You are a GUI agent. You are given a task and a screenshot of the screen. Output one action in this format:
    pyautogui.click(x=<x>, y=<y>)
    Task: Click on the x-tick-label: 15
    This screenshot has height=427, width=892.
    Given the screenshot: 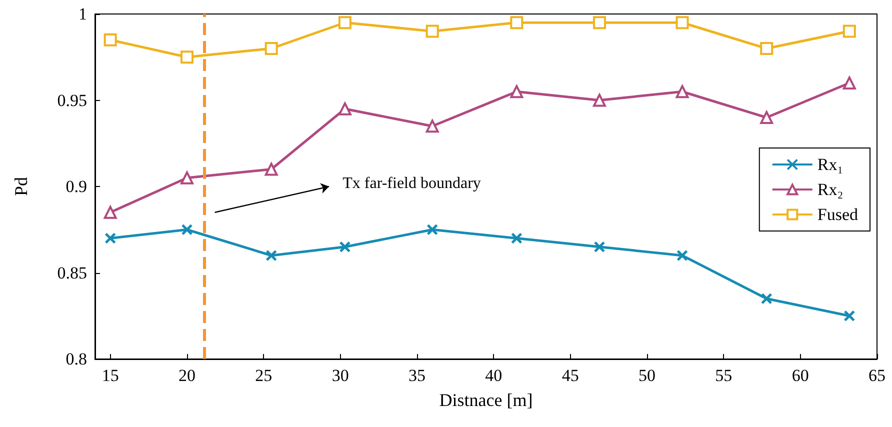 What is the action you would take?
    pyautogui.click(x=110, y=375)
    